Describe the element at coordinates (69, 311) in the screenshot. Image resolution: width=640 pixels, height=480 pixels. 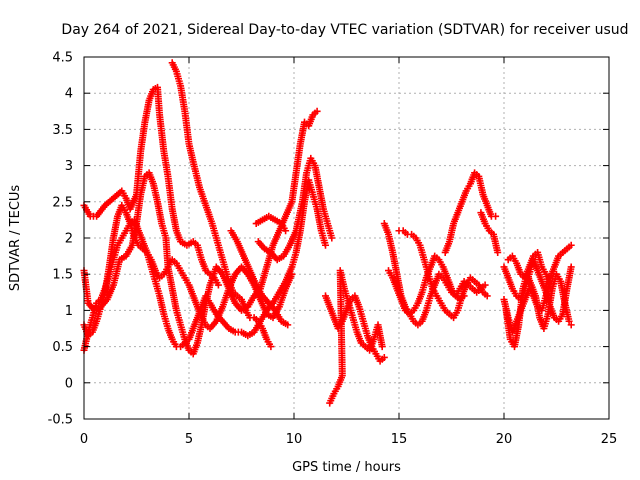
I see `y-tick-label: 1` at that location.